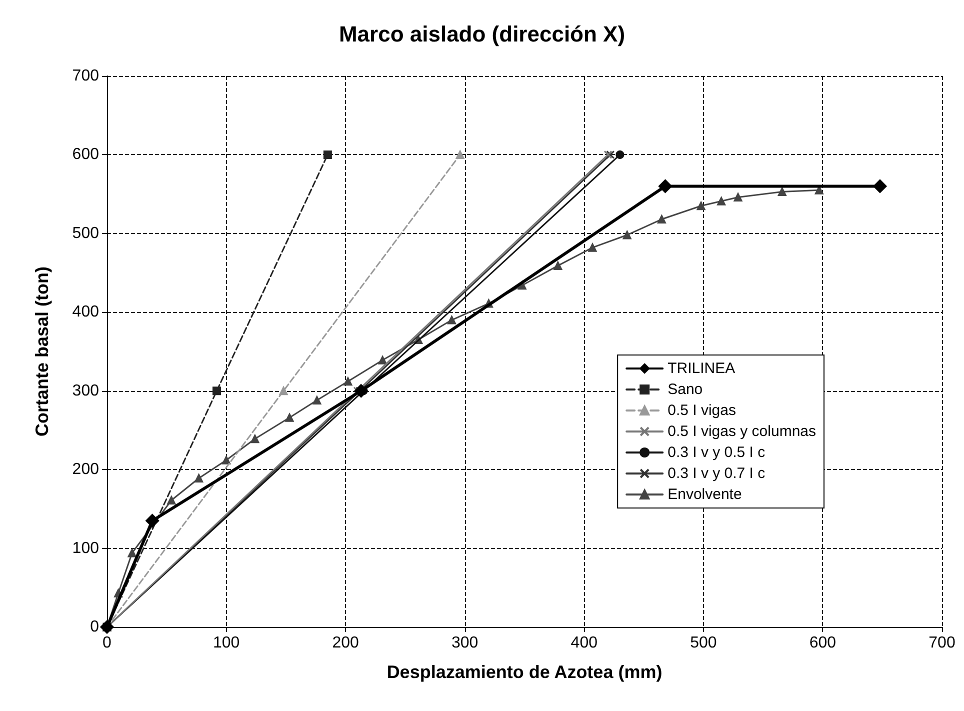  I want to click on y-tick-label: 100, so click(86, 548).